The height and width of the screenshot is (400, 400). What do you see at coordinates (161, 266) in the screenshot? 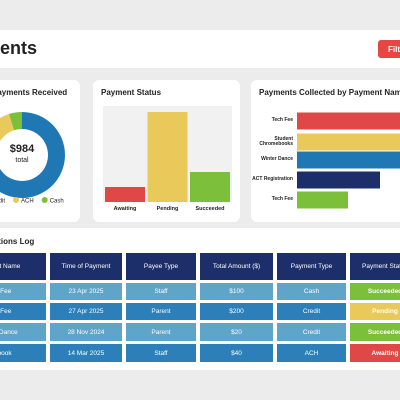
I see `column-header: Payee Type` at bounding box center [161, 266].